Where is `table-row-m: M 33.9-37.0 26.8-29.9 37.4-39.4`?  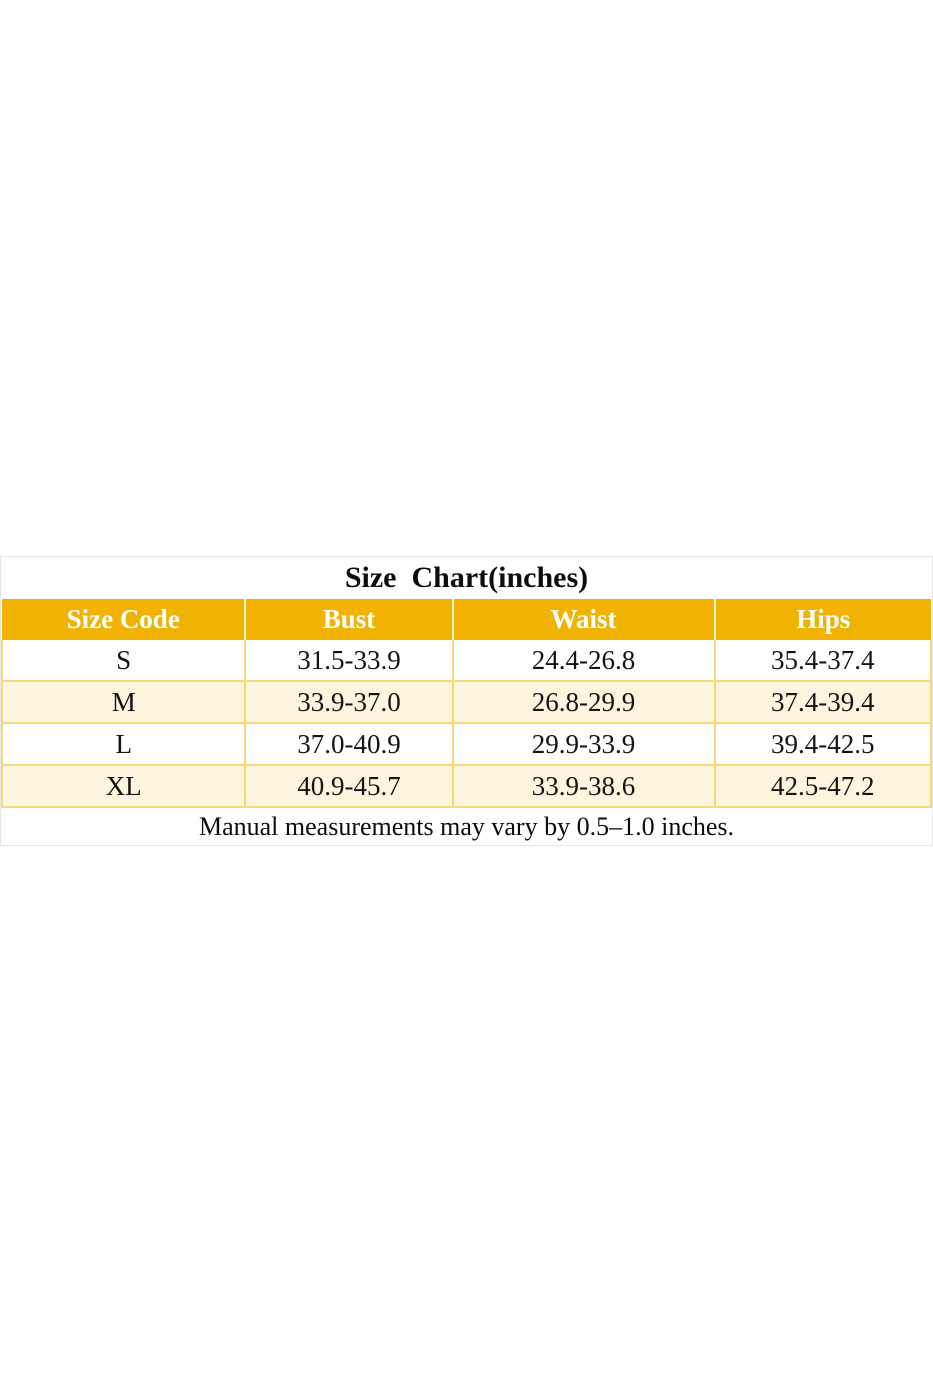 table-row-m: M 33.9-37.0 26.8-29.9 37.4-39.4 is located at coordinates (466, 702).